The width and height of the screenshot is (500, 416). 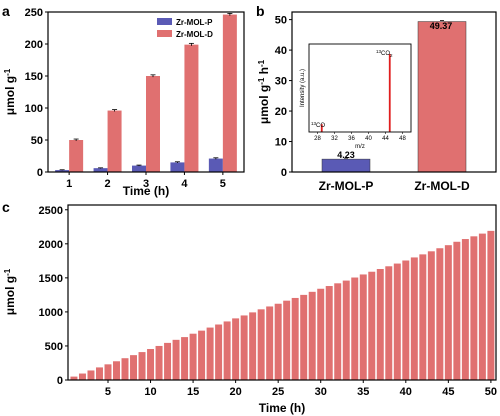 I want to click on x-tick-label: 4, so click(x=184, y=184).